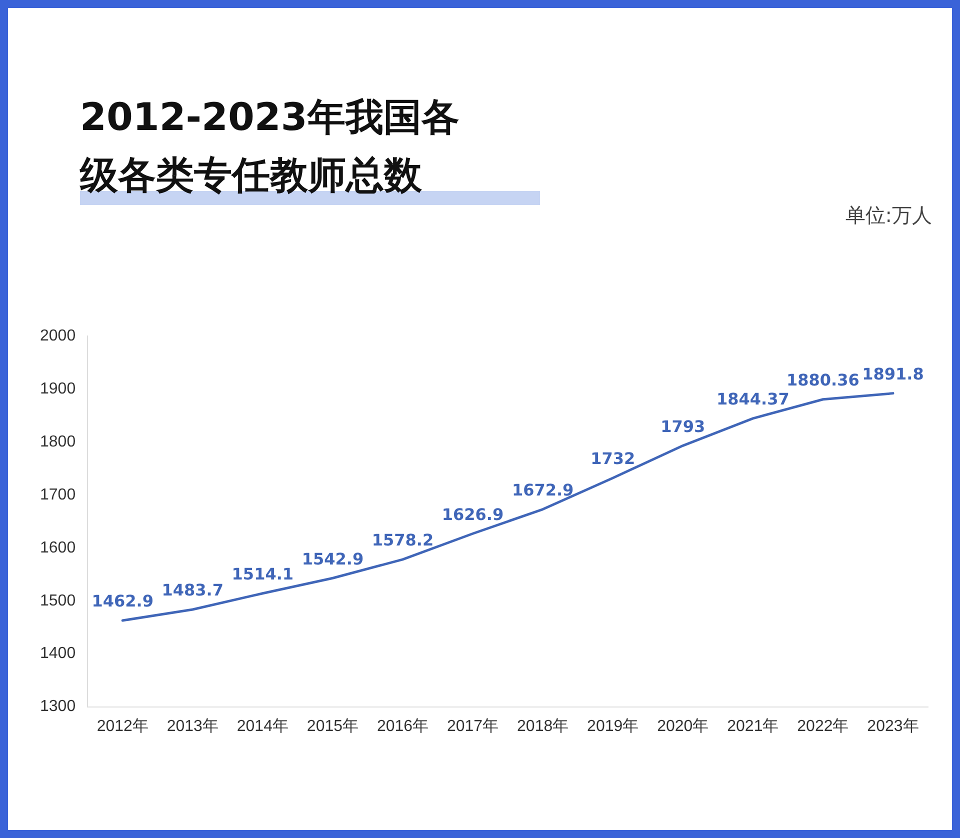 The image size is (960, 838). I want to click on data-label: 1891.8, so click(893, 374).